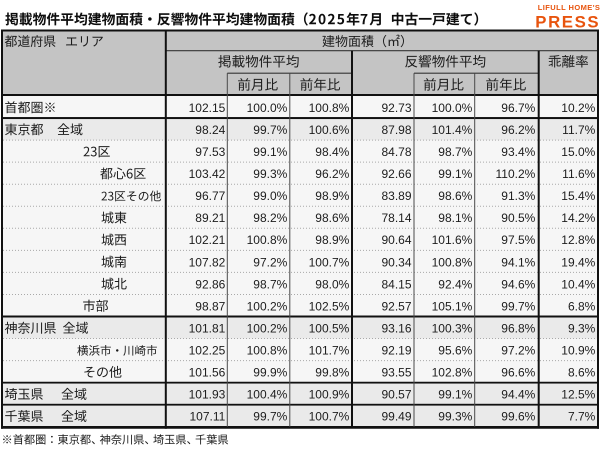 The width and height of the screenshot is (600, 450). Describe the element at coordinates (332, 373) in the screenshot. I see `svg-text: 99.8%` at that location.